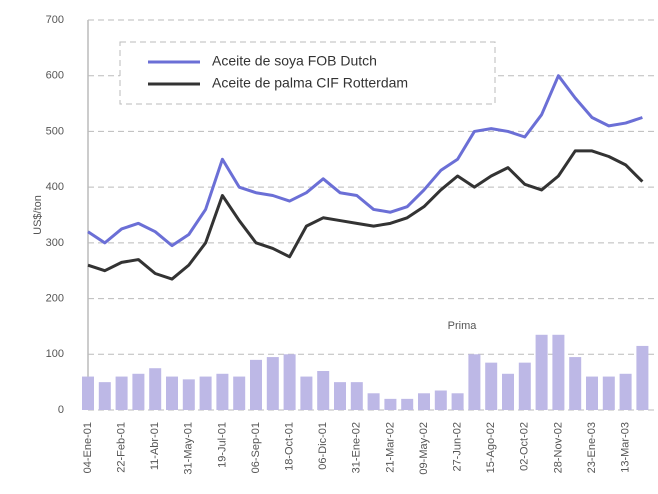  I want to click on x-tick-label: 23-Ene-03, so click(592, 447).